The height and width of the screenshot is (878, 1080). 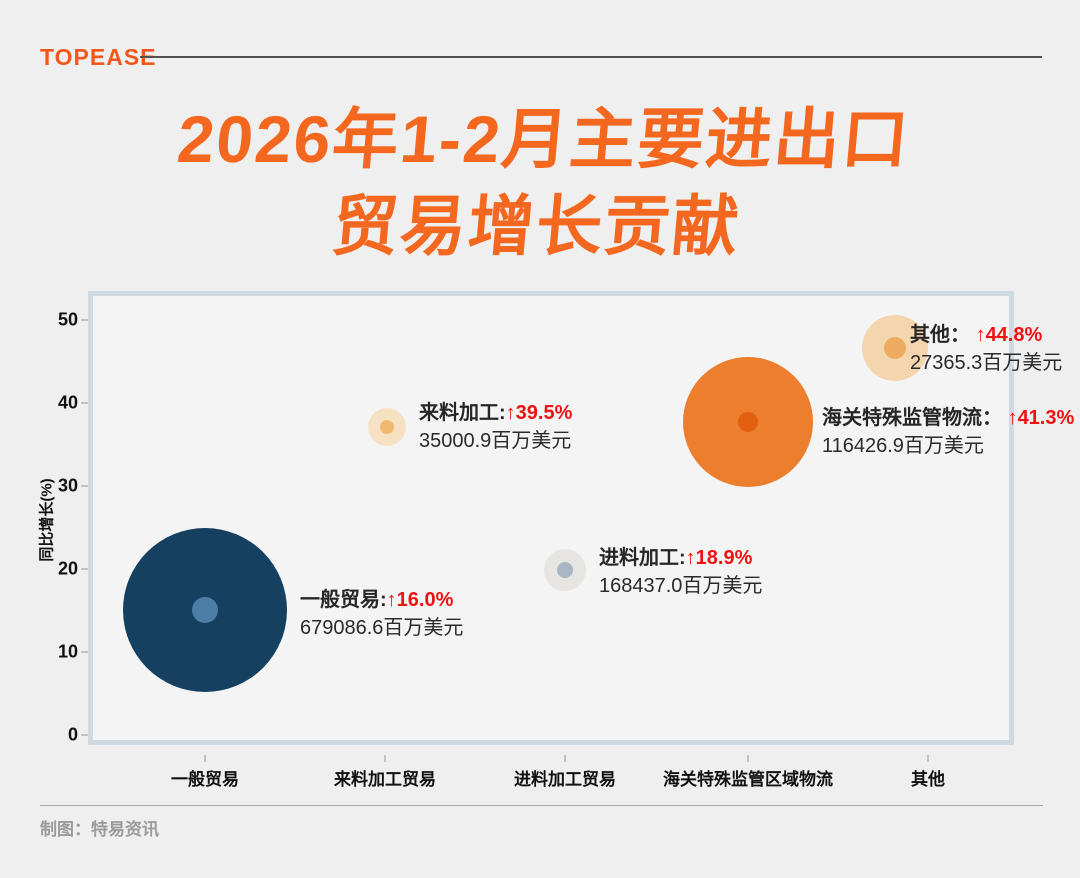 I want to click on data-label-name-customs-special-logistics: 海关特殊监管物流：, so click(x=915, y=418).